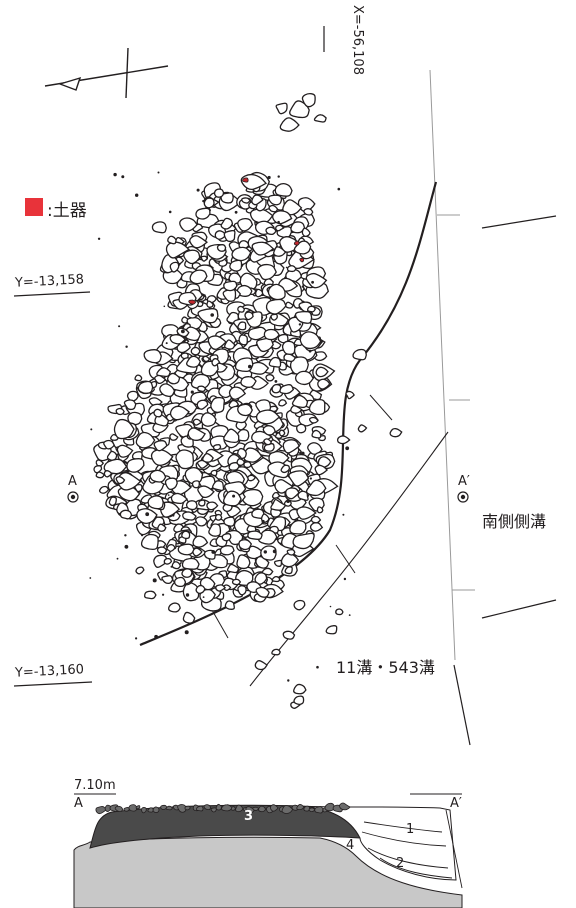  I want to click on profile-surface-stones, so click(223, 808).